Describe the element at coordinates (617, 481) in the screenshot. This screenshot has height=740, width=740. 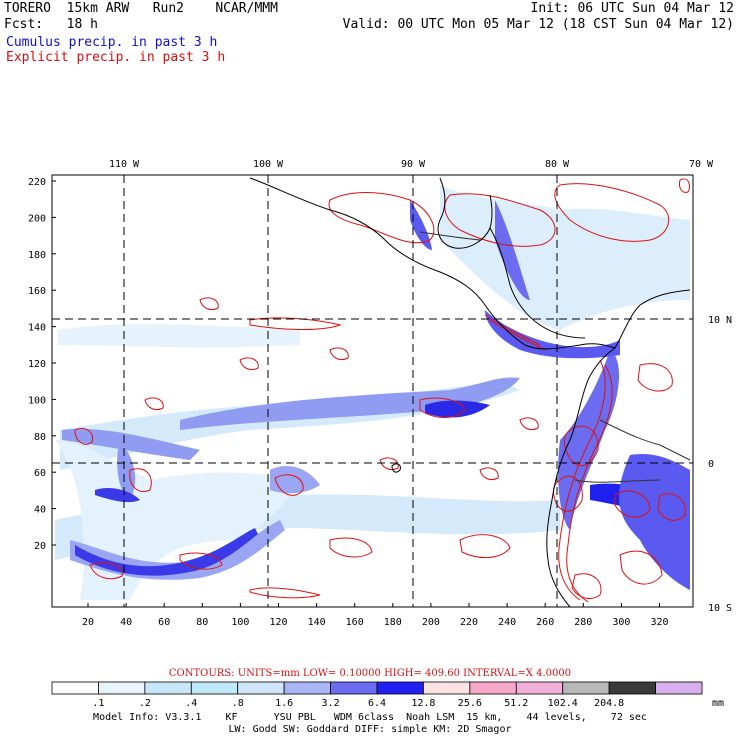
I see `peru-border` at that location.